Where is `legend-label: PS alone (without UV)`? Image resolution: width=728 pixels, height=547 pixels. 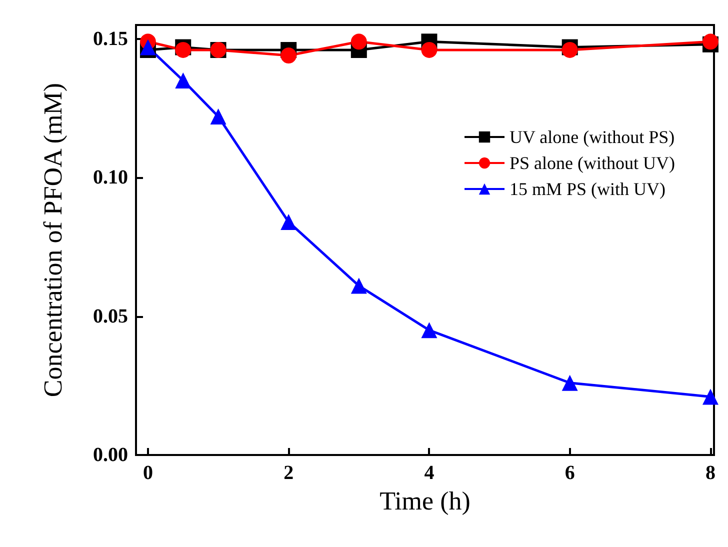
legend-label: PS alone (without UV) is located at coordinates (593, 163).